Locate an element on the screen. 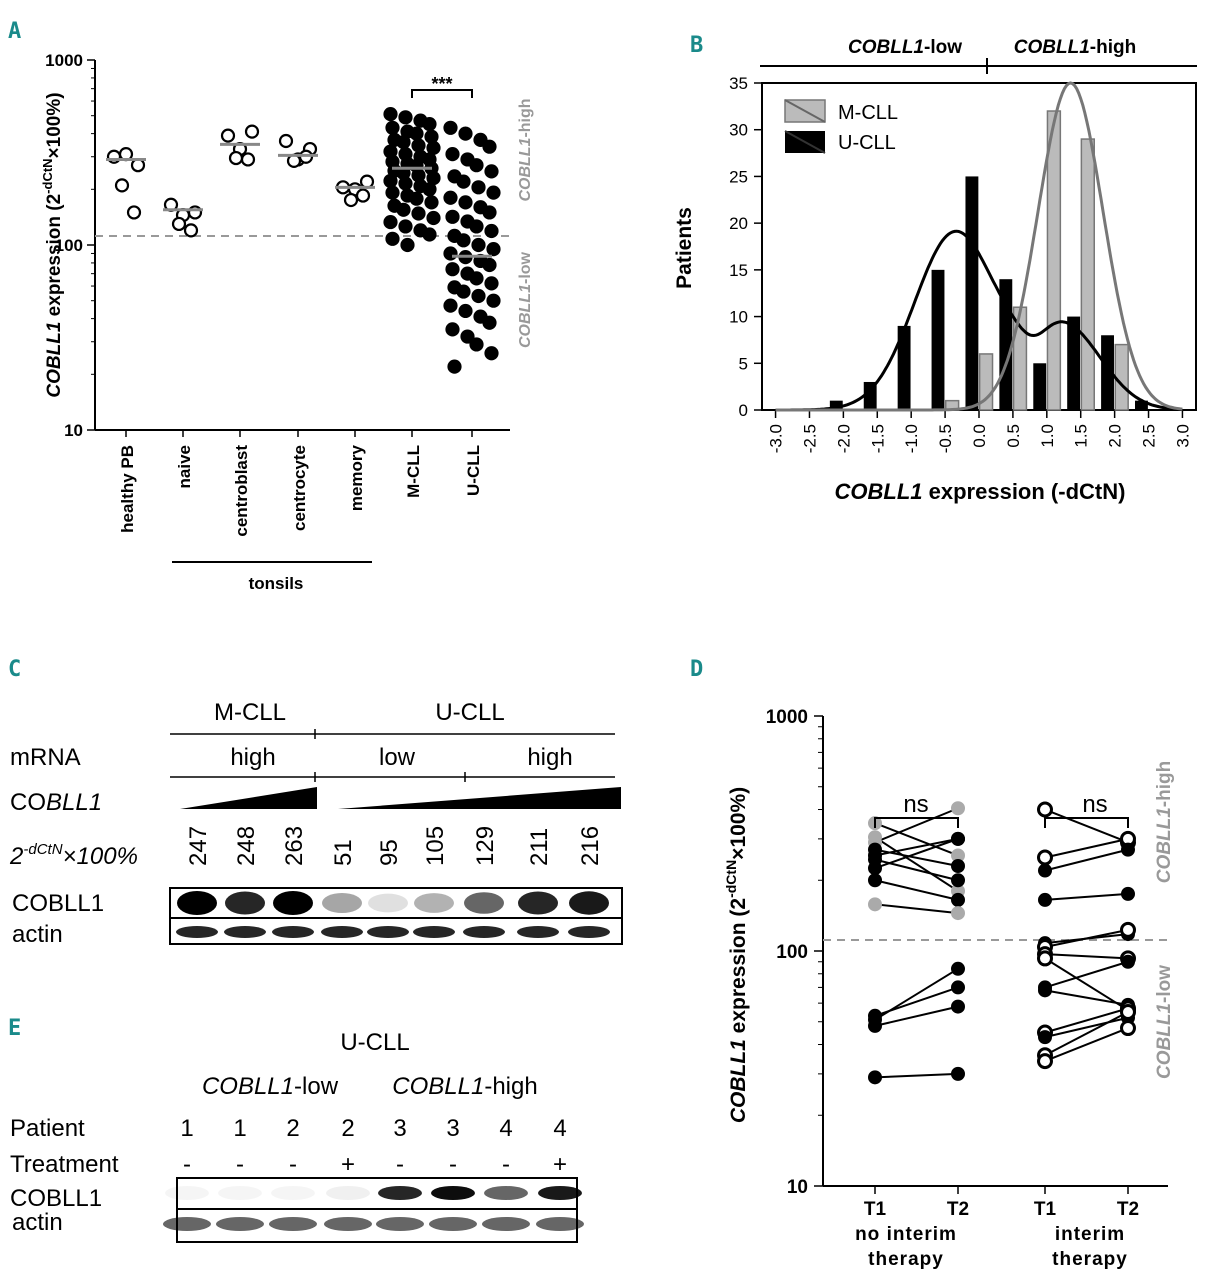  panel-e-patient-number: 2 is located at coordinates (292, 1128).